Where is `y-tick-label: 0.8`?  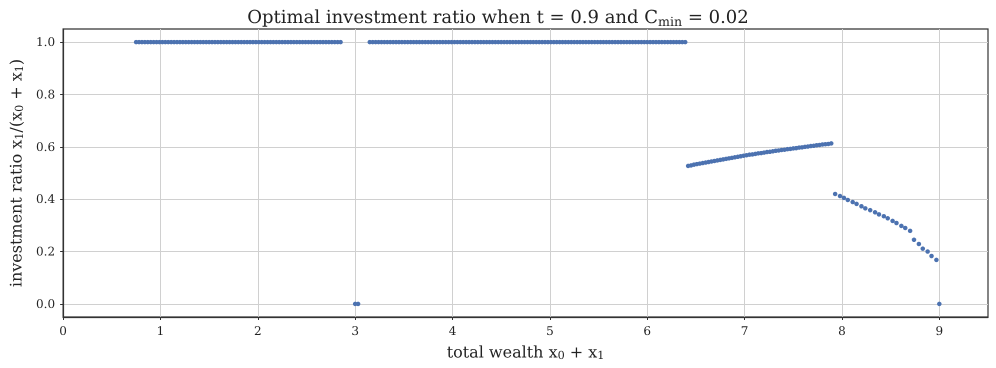
y-tick-label: 0.8 is located at coordinates (46, 94).